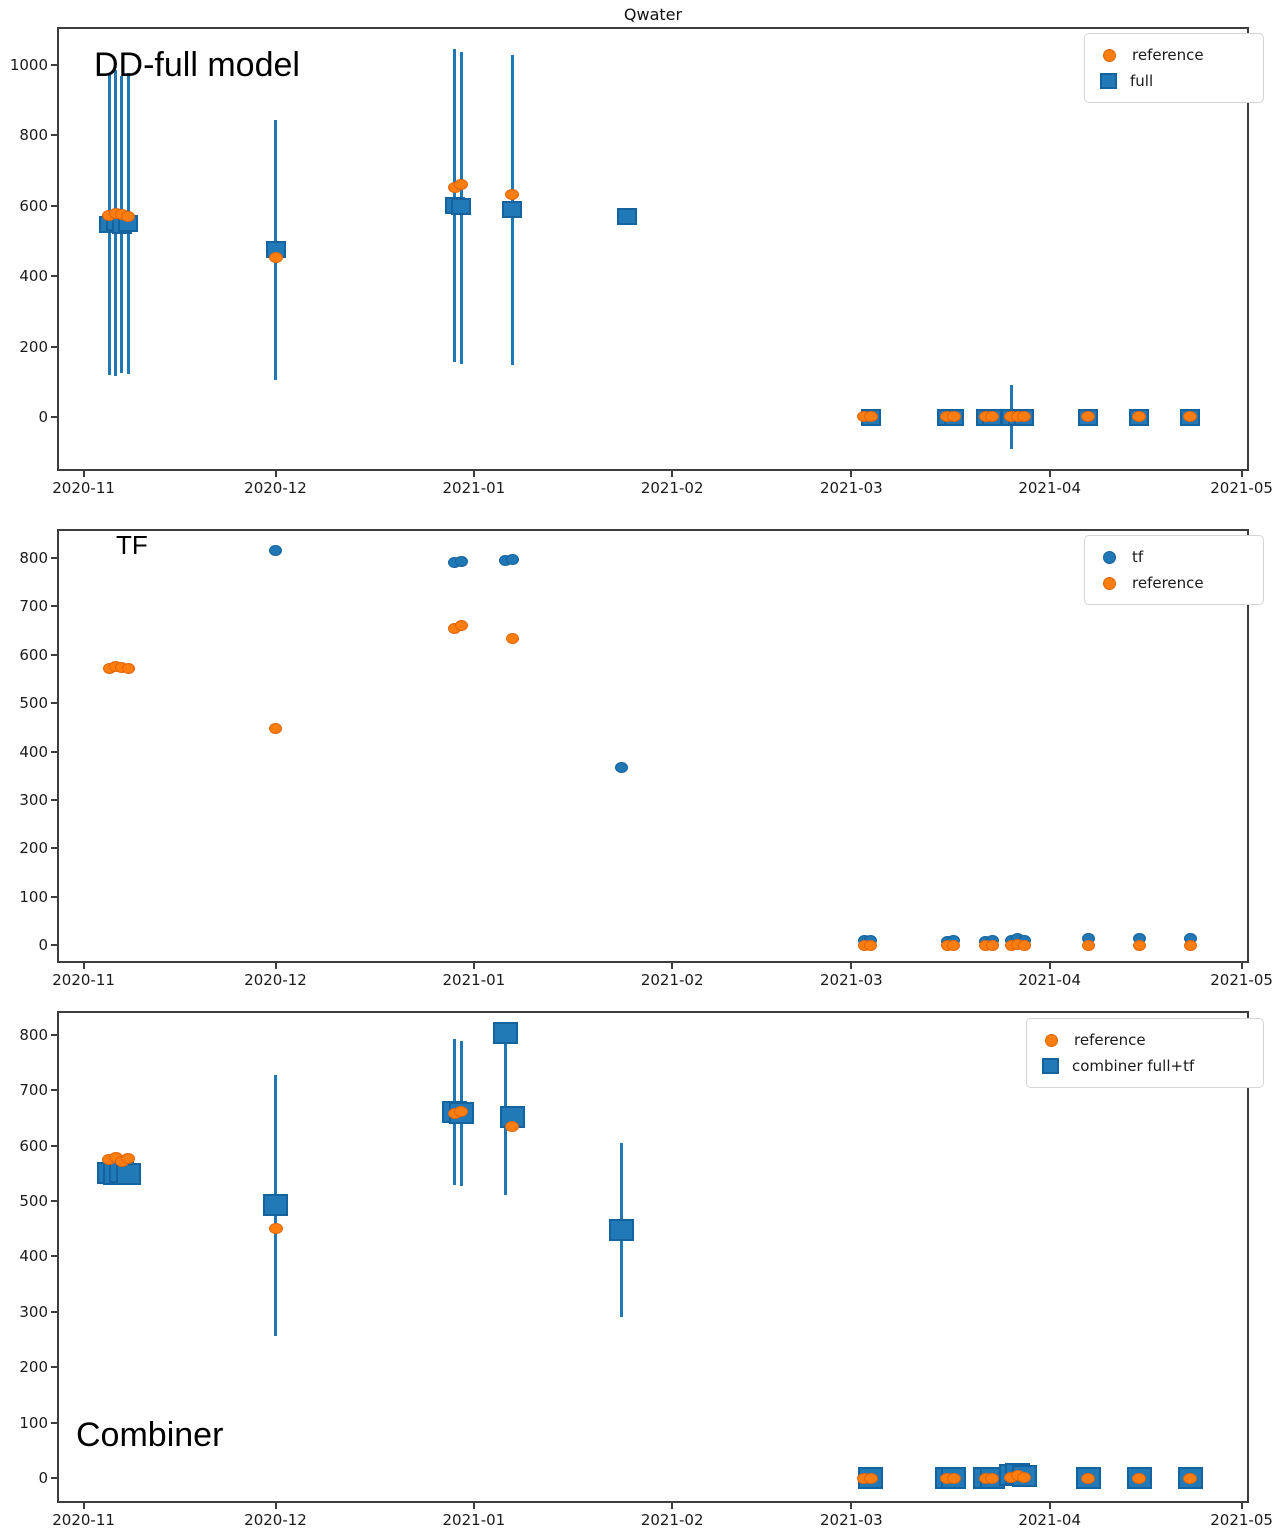  What do you see at coordinates (627, 216) in the screenshot?
I see `data-point-full` at bounding box center [627, 216].